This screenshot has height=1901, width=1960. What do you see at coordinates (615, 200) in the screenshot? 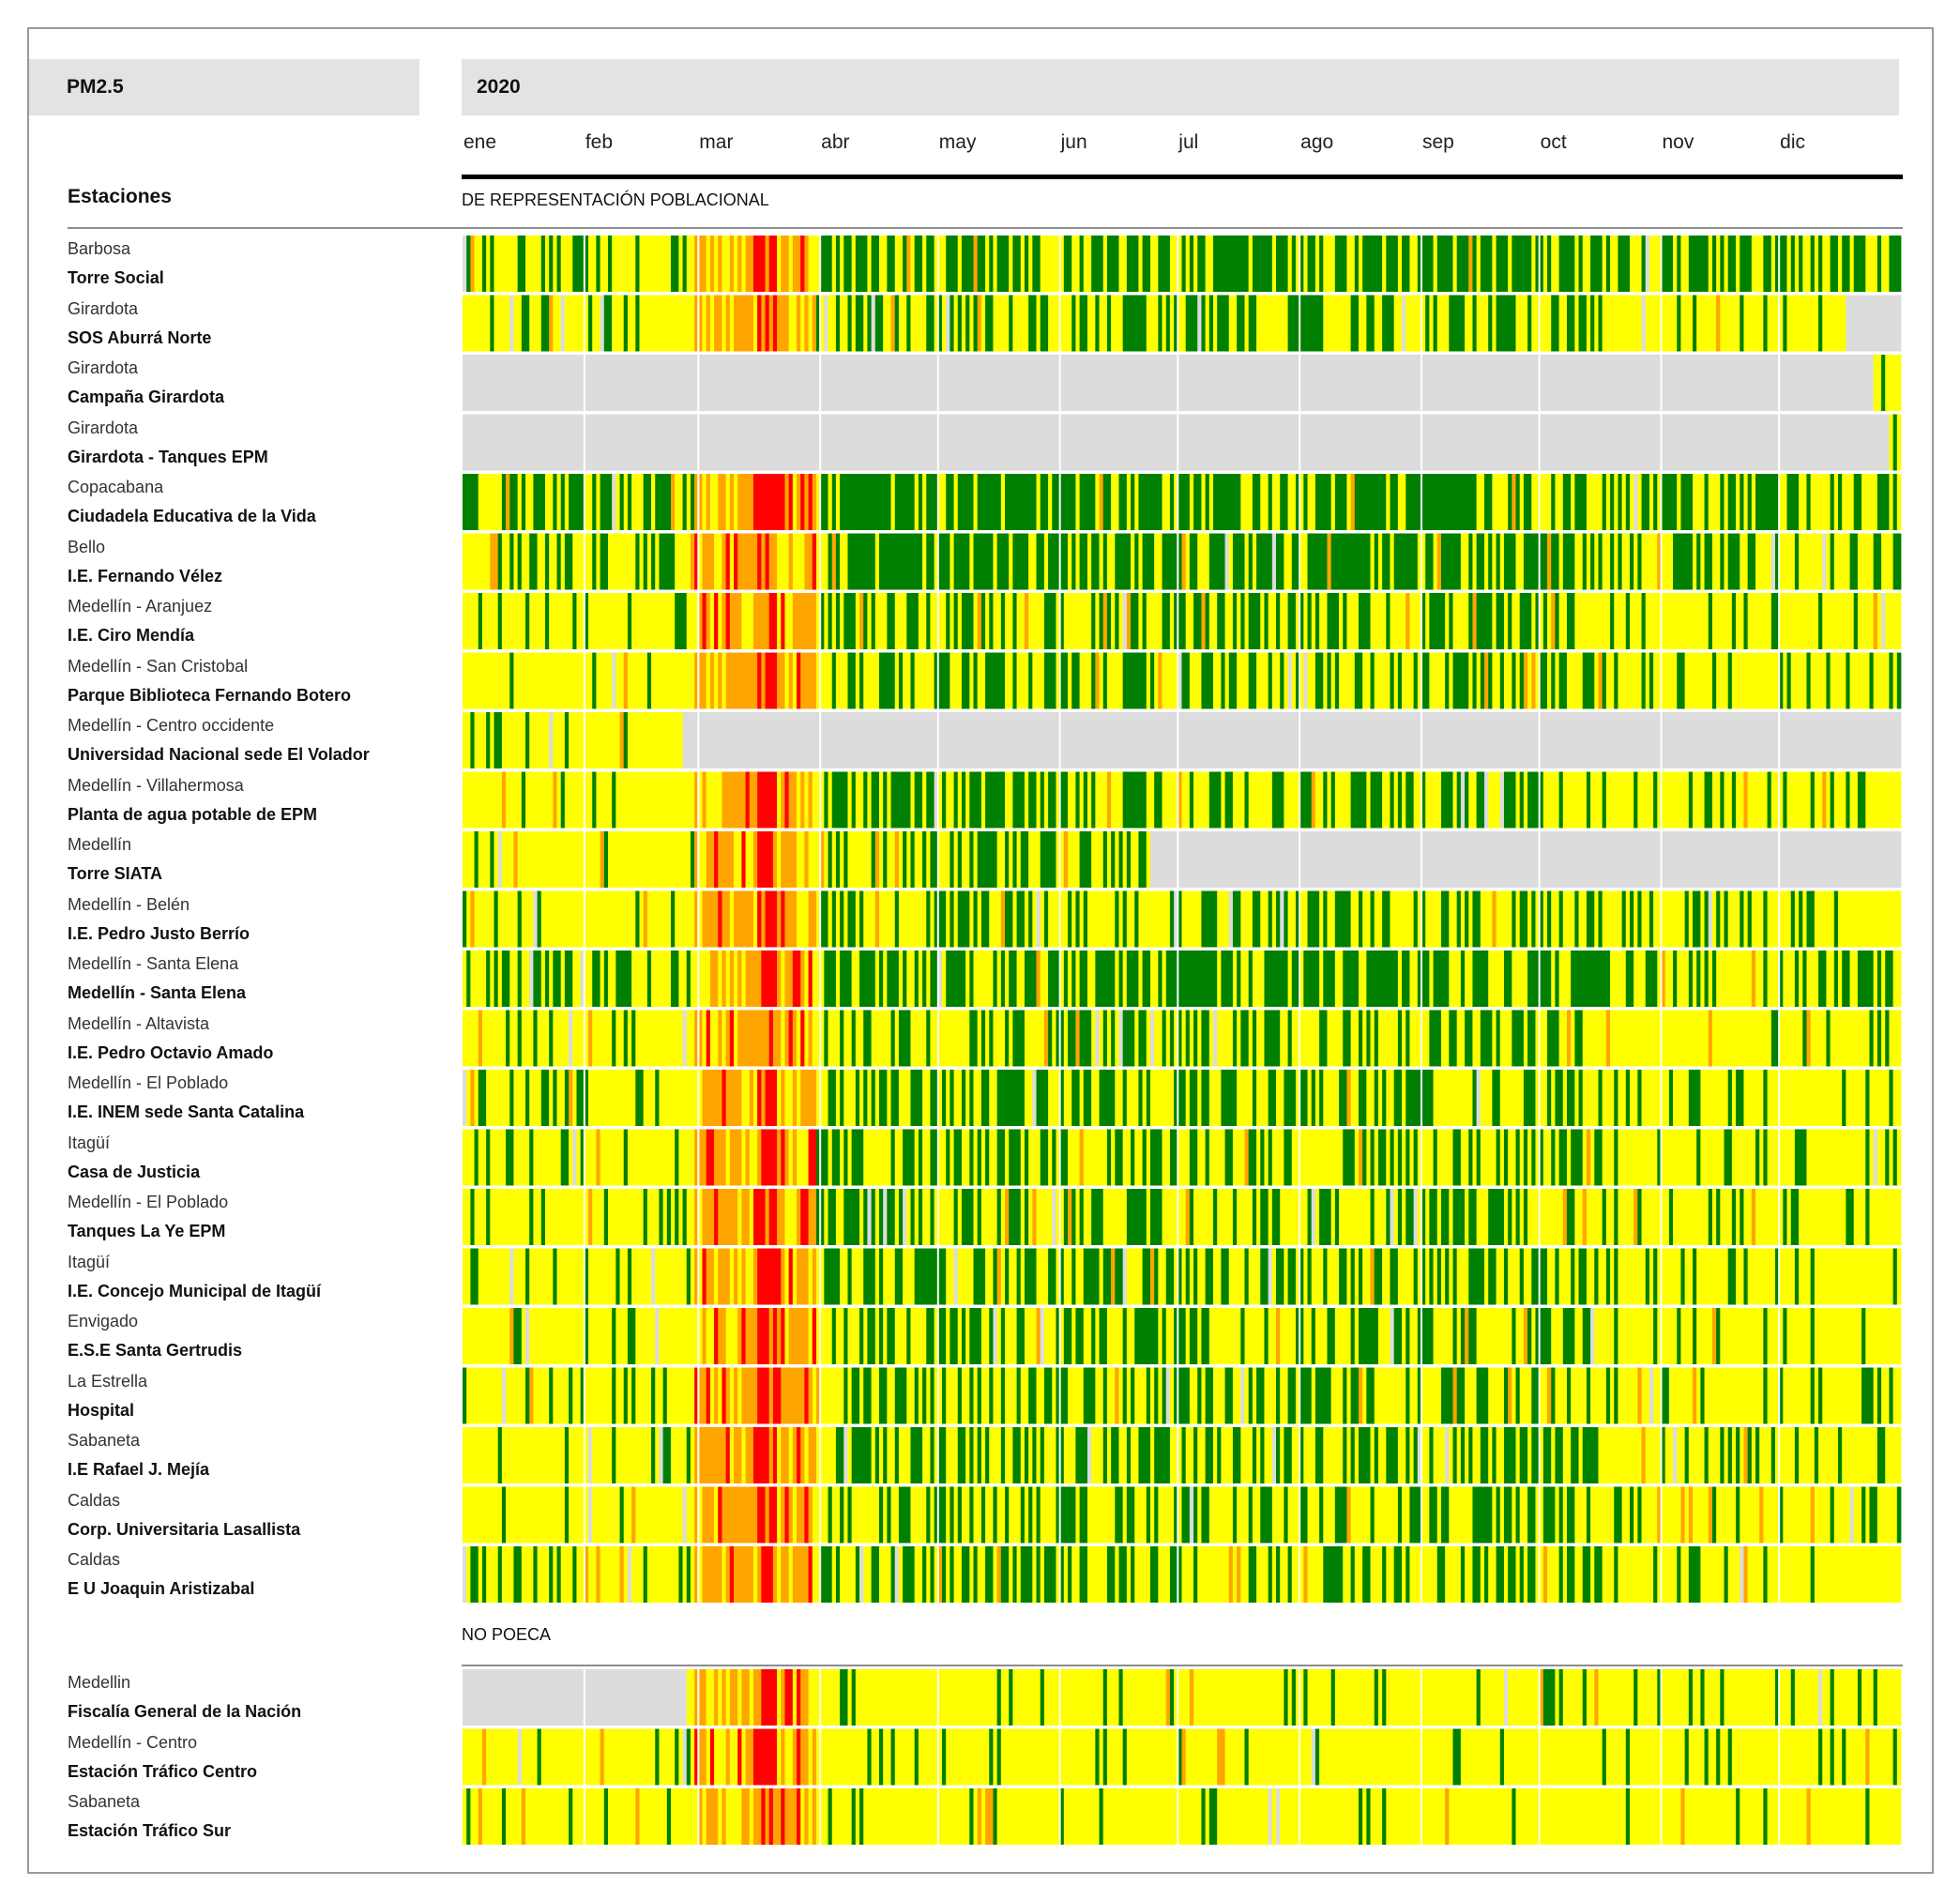
I see `section-label-poblacional: DE REPRESENTACIÓN POBLACIONAL` at bounding box center [615, 200].